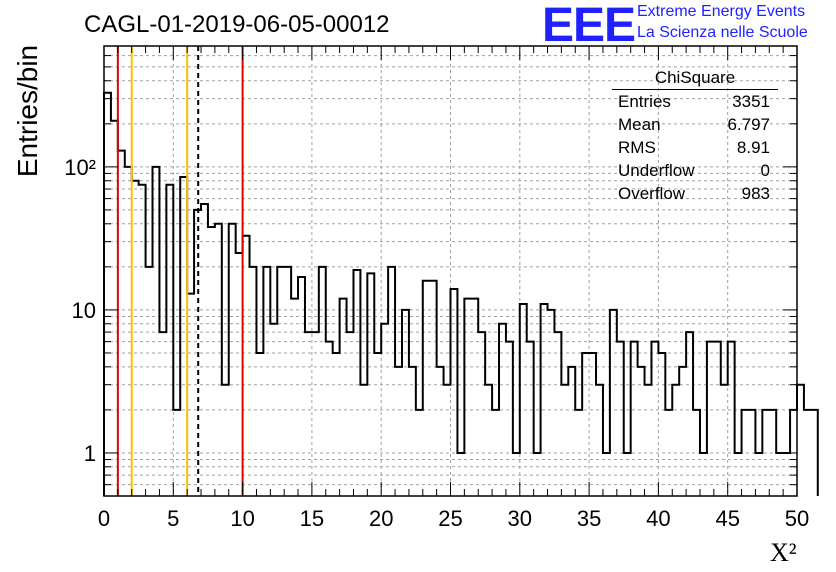  I want to click on eee-logo: EEE, so click(589, 26).